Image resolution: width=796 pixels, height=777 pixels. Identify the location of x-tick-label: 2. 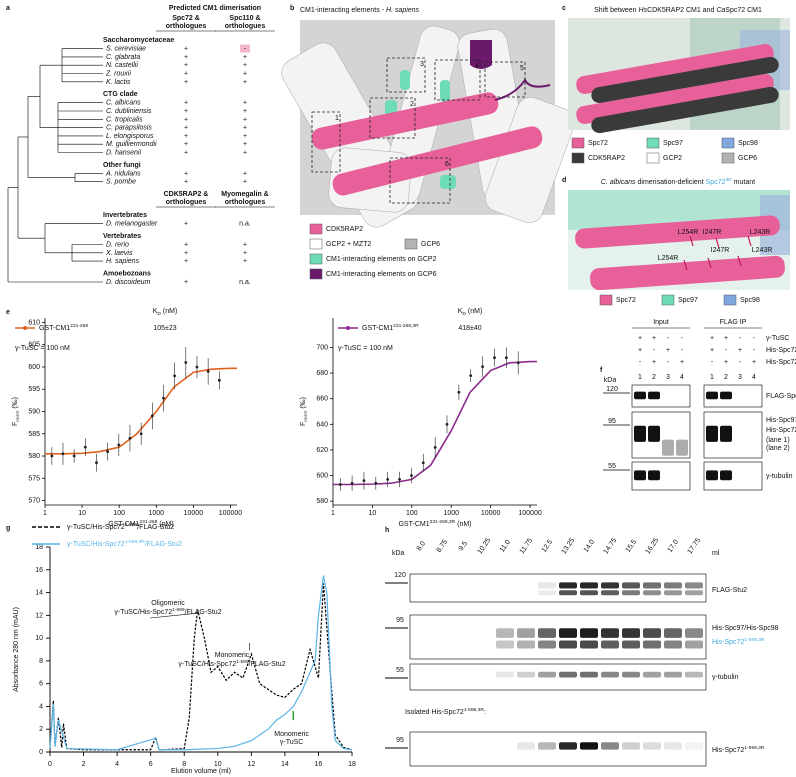
(84, 764).